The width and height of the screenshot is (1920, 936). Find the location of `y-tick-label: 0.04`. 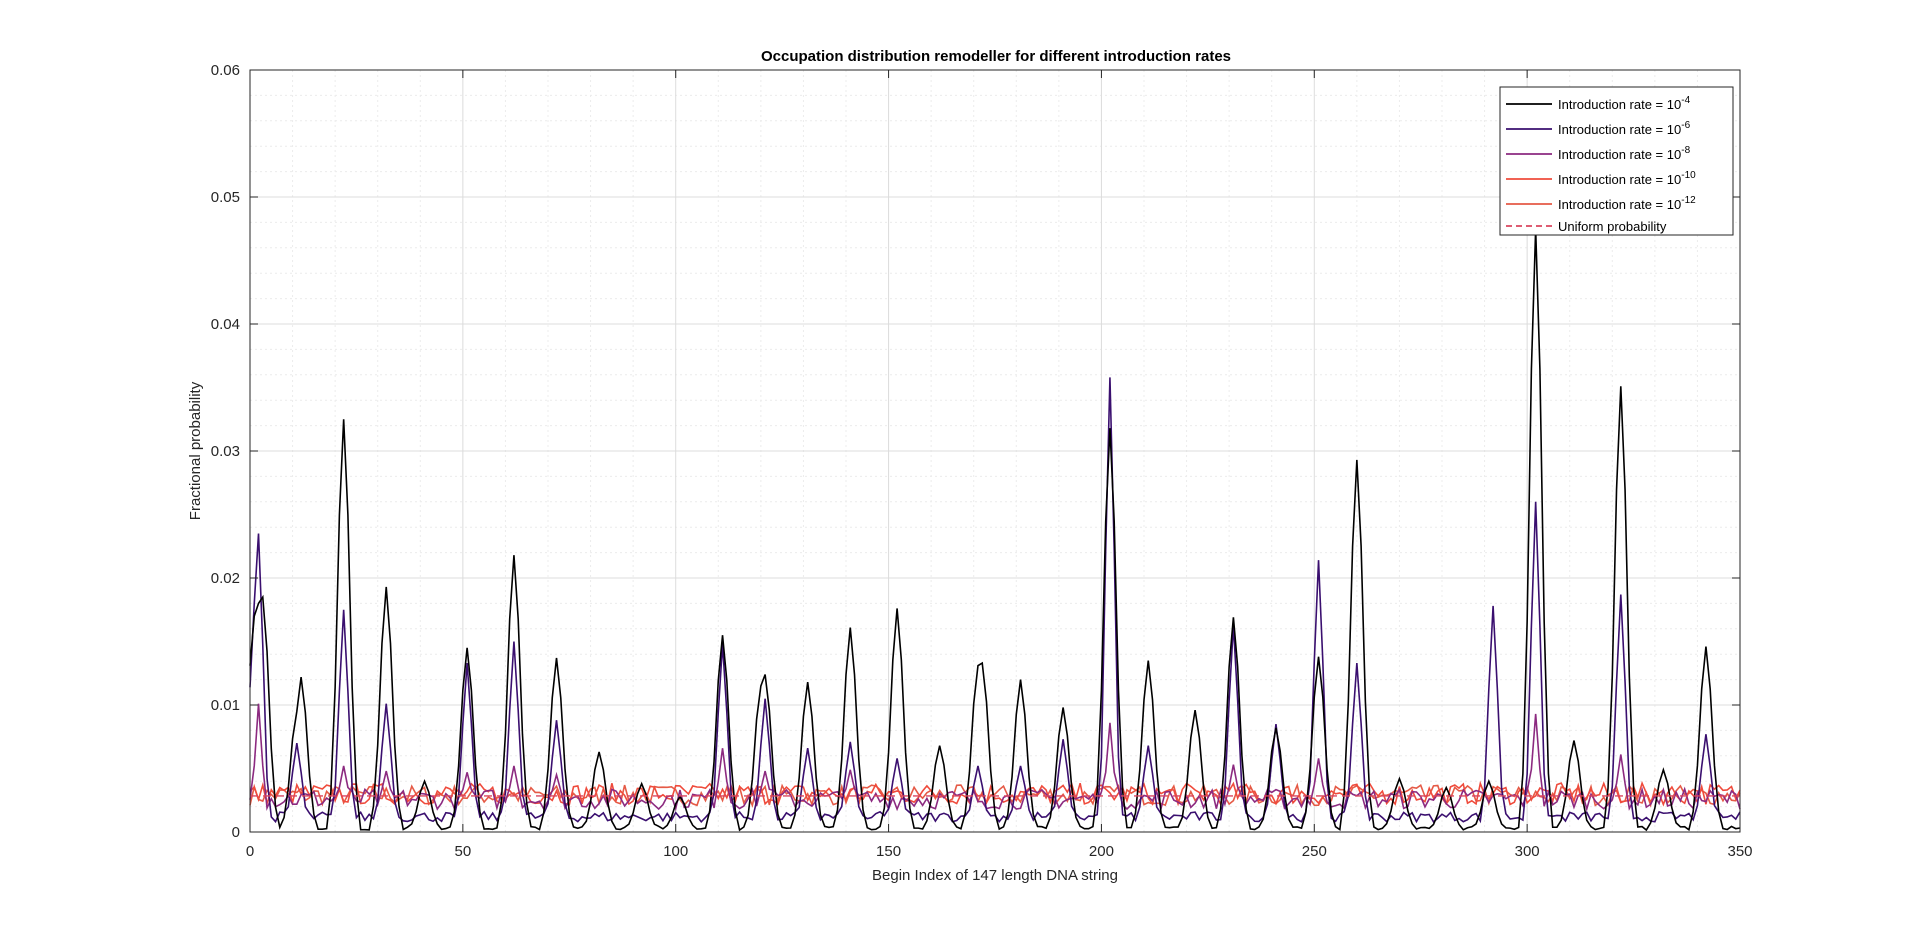

y-tick-label: 0.04 is located at coordinates (225, 324).